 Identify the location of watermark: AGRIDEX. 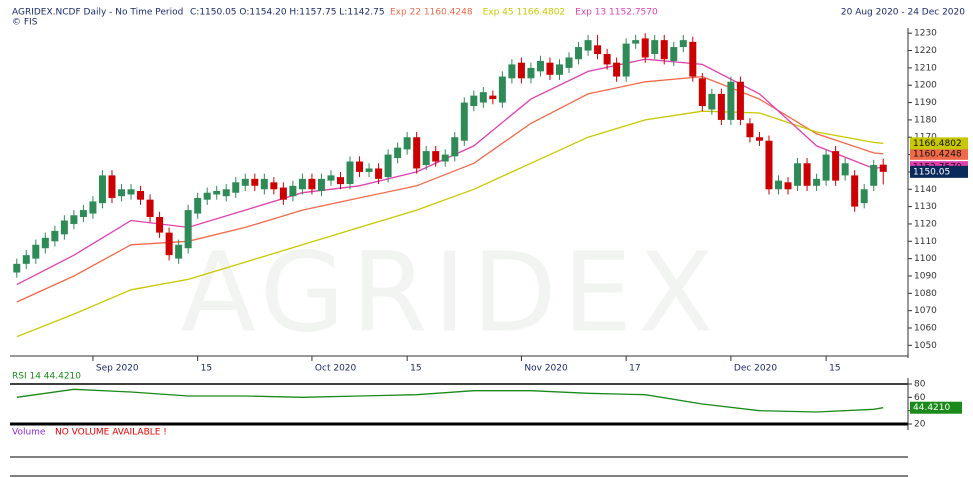
(450, 292).